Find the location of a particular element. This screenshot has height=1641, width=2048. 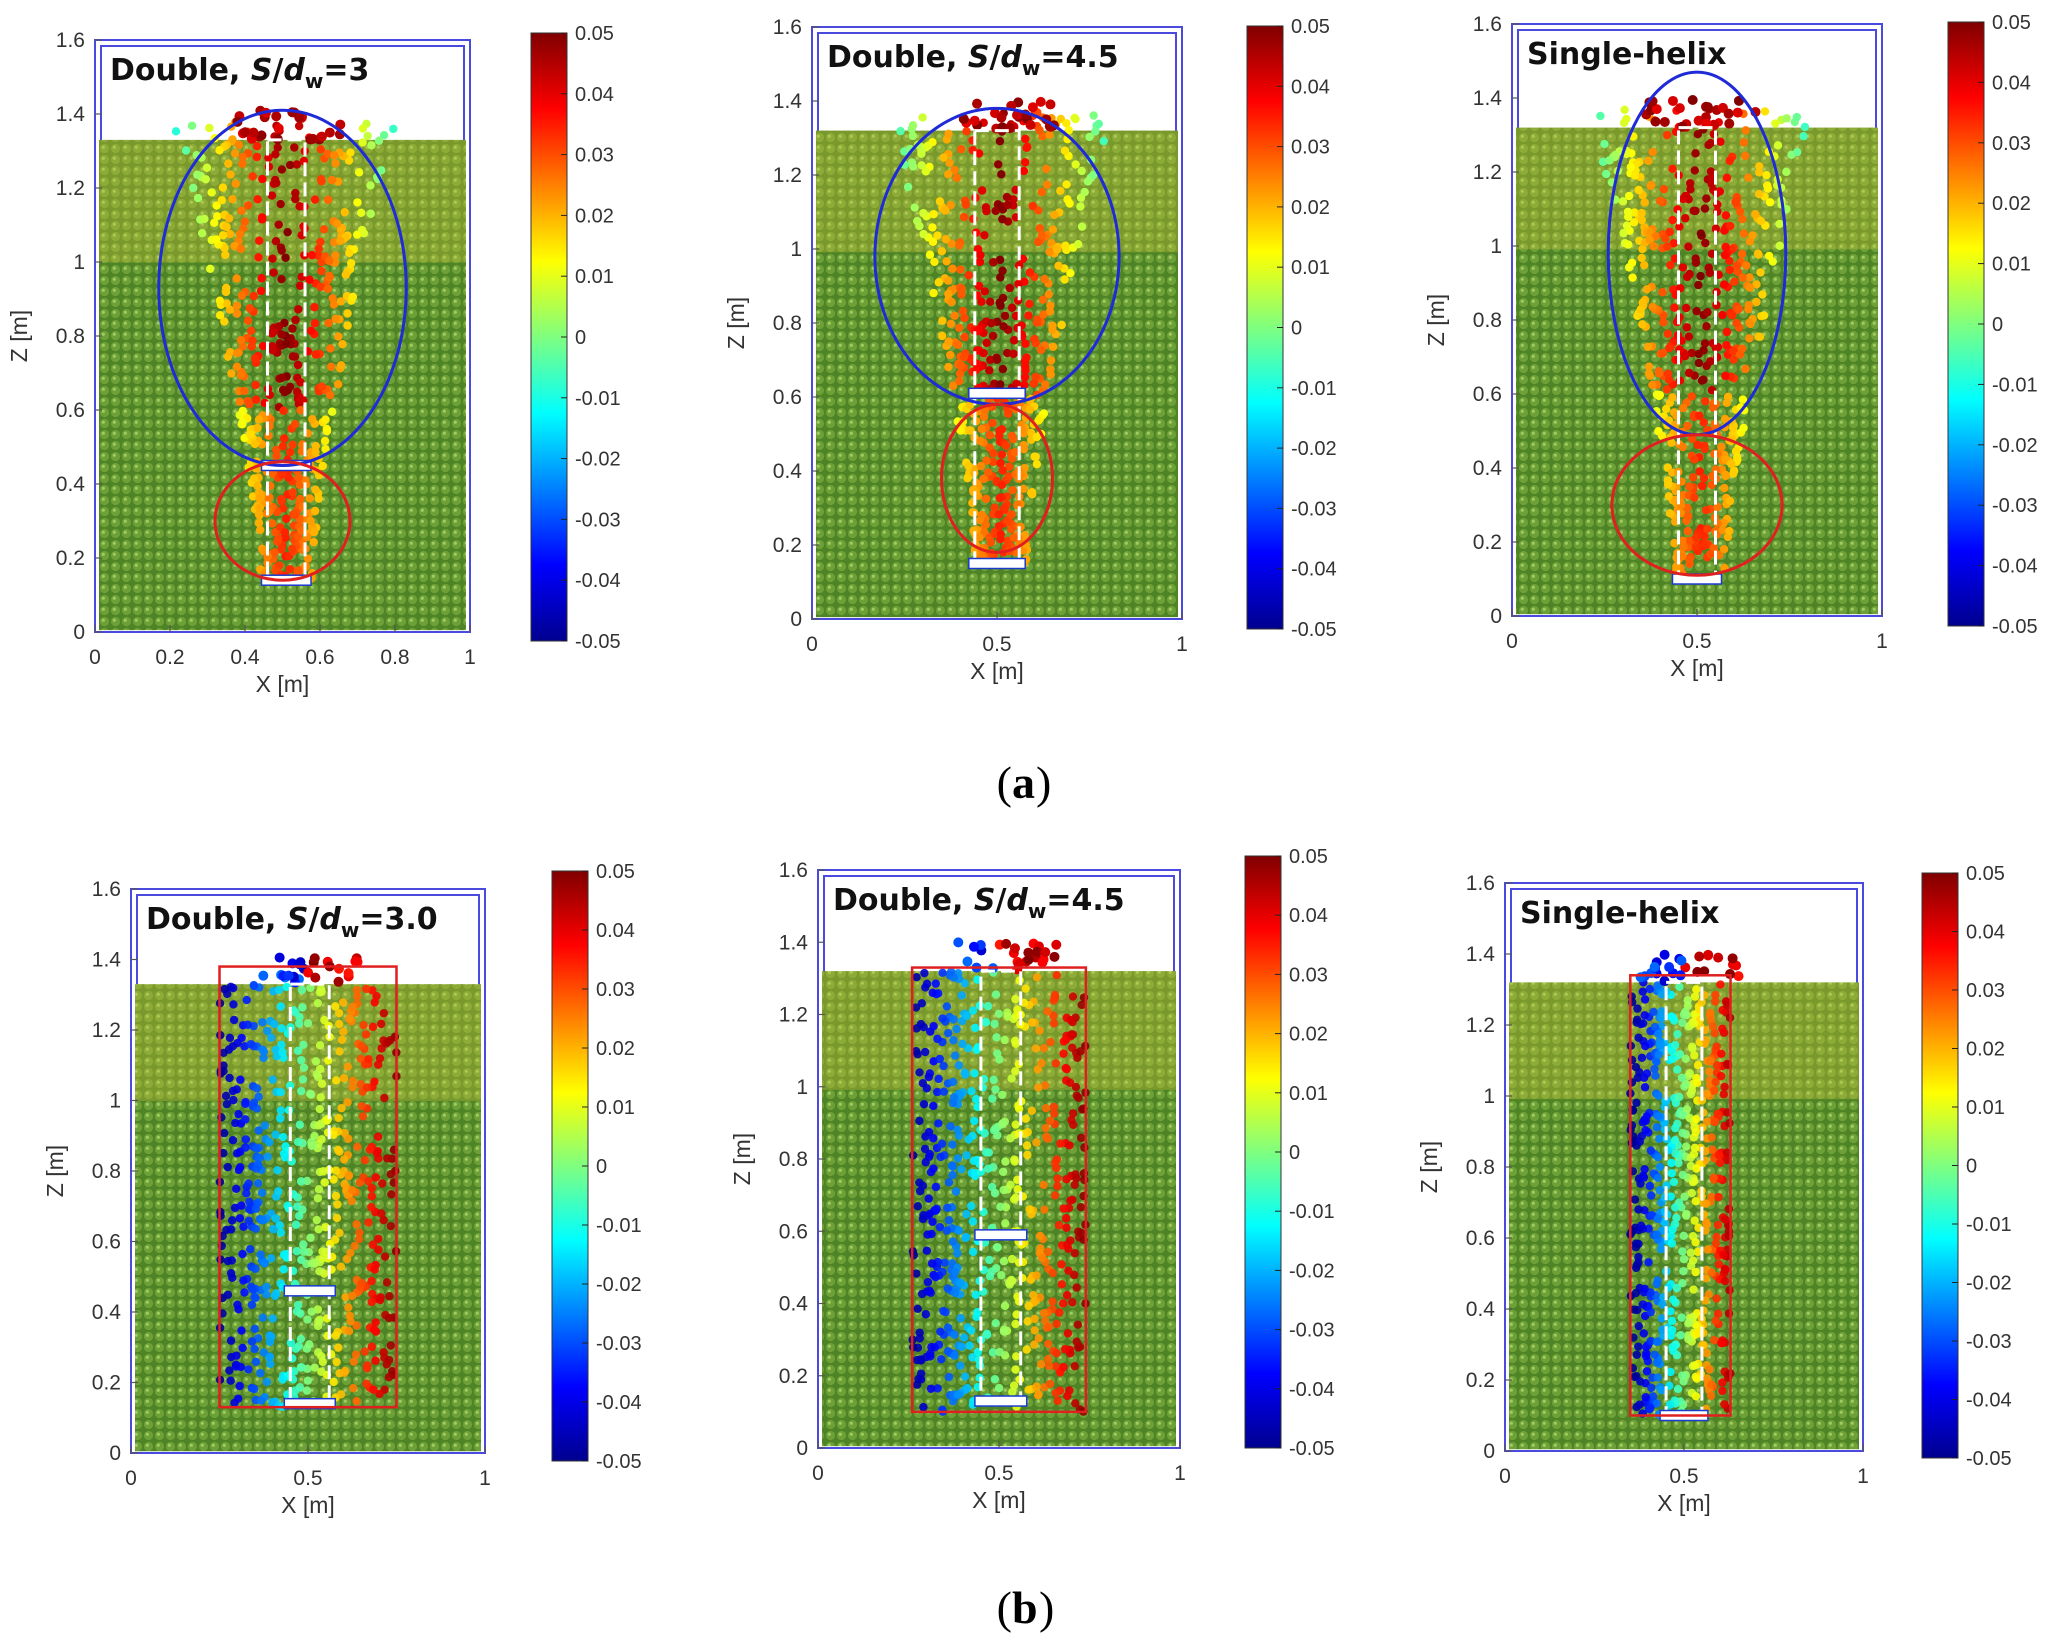

colorbar-tick-label: 0.05 is located at coordinates (1985, 874).